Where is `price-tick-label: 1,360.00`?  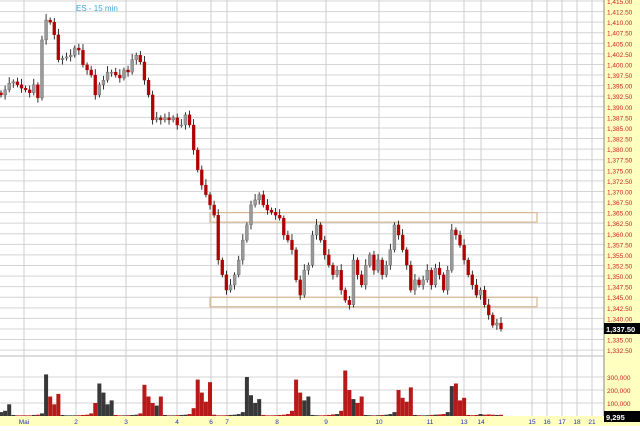
price-tick-label: 1,360.00 is located at coordinates (620, 235).